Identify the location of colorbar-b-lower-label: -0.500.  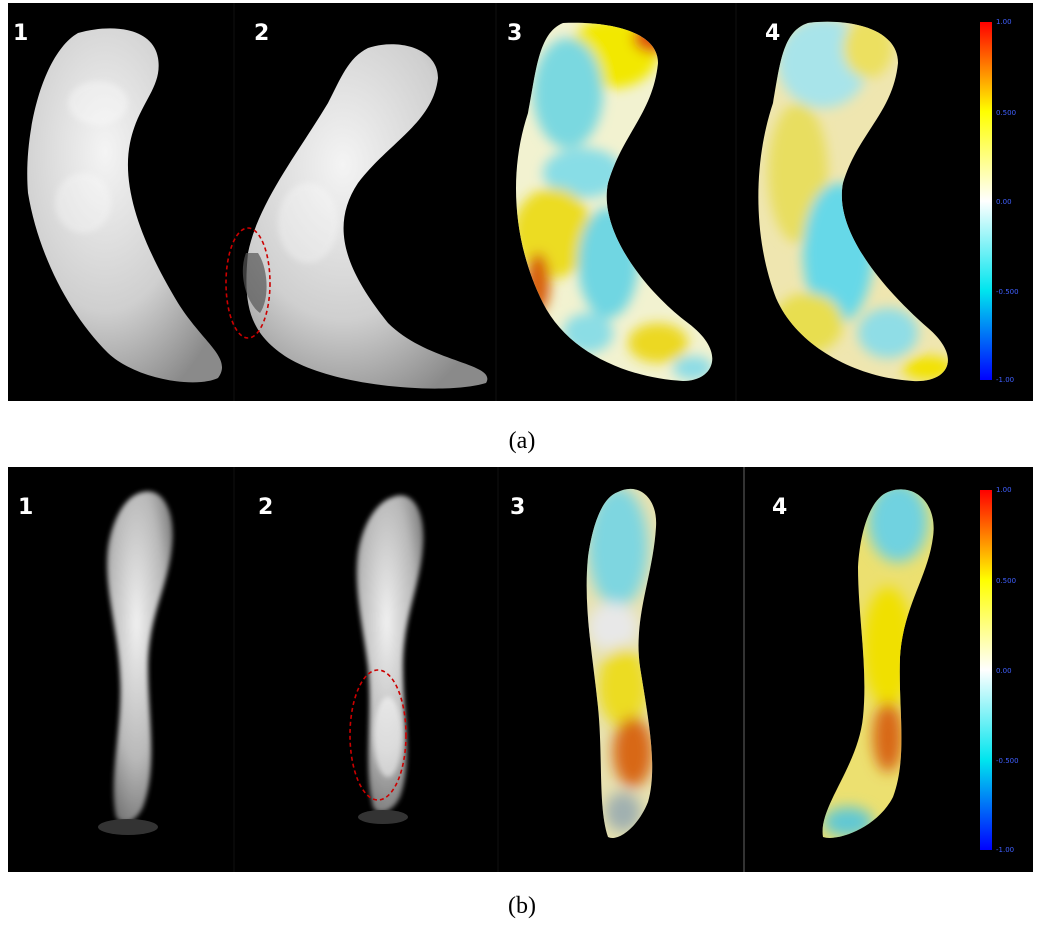
(1007, 761).